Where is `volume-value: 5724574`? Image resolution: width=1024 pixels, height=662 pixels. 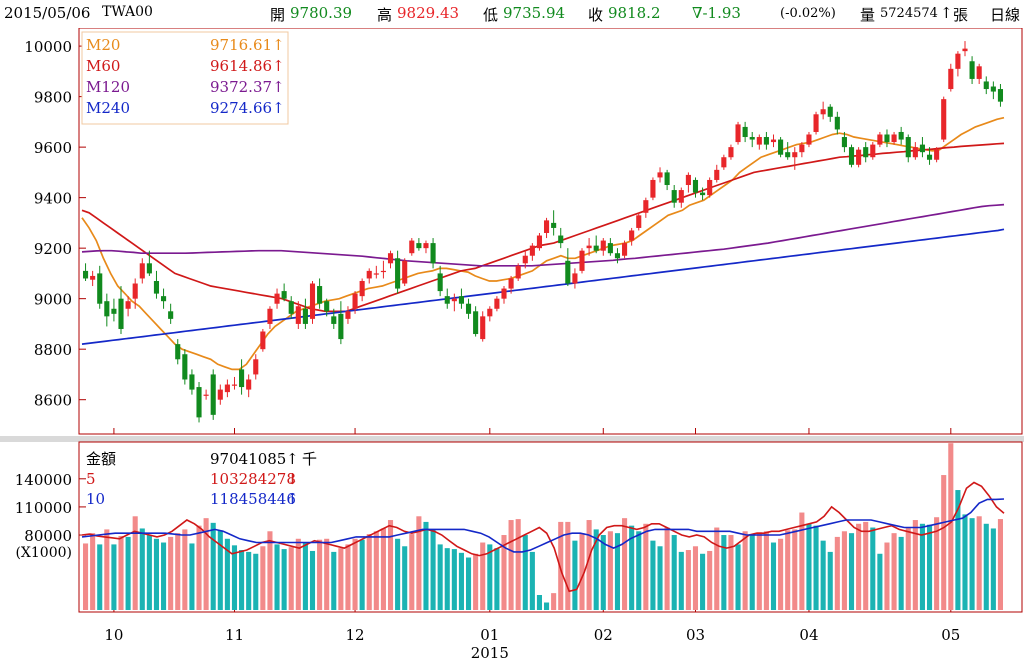 volume-value: 5724574 is located at coordinates (909, 13).